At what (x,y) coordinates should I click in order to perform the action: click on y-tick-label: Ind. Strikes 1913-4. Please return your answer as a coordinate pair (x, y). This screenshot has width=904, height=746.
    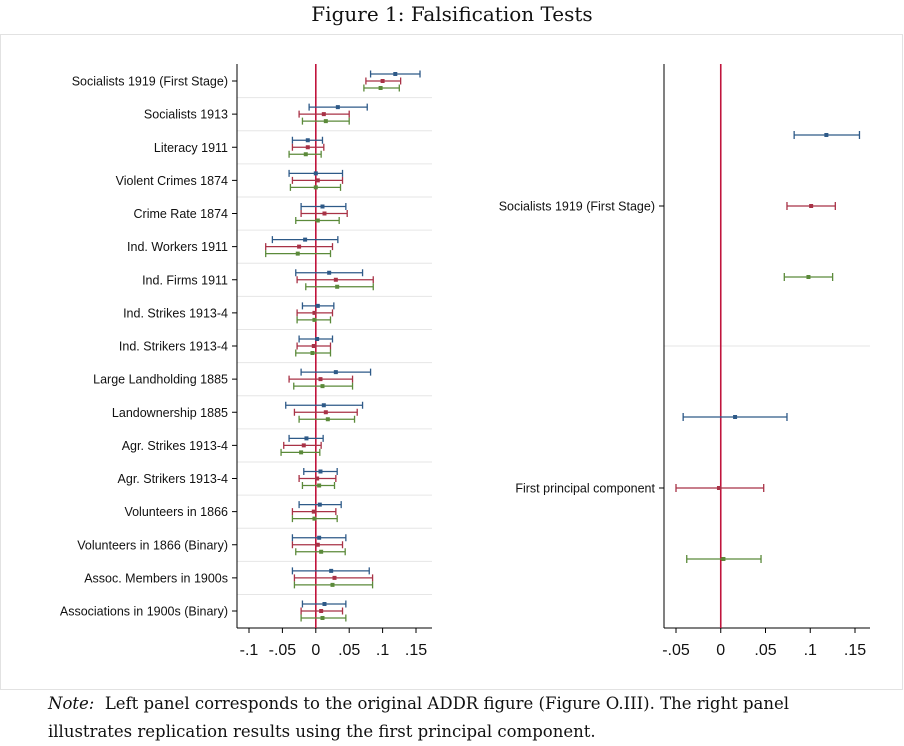
    Looking at the image, I should click on (175, 313).